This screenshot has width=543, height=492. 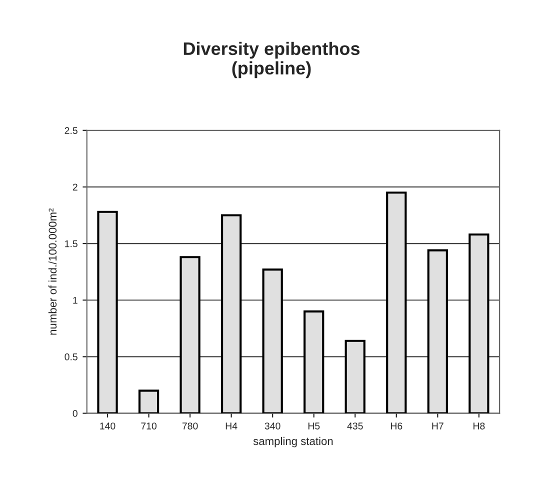 I want to click on y-tick-label: 1, so click(x=75, y=300).